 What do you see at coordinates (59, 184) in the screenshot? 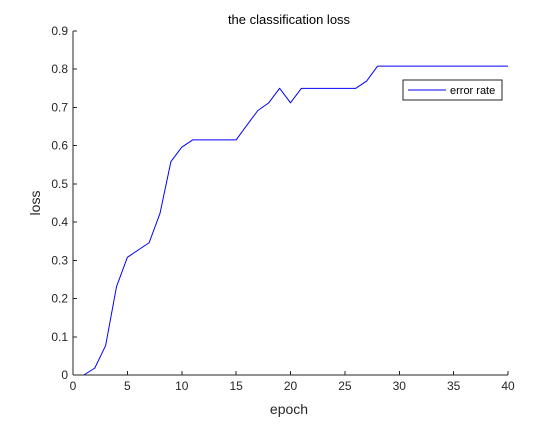
I see `y-tick-label: 0.5` at bounding box center [59, 184].